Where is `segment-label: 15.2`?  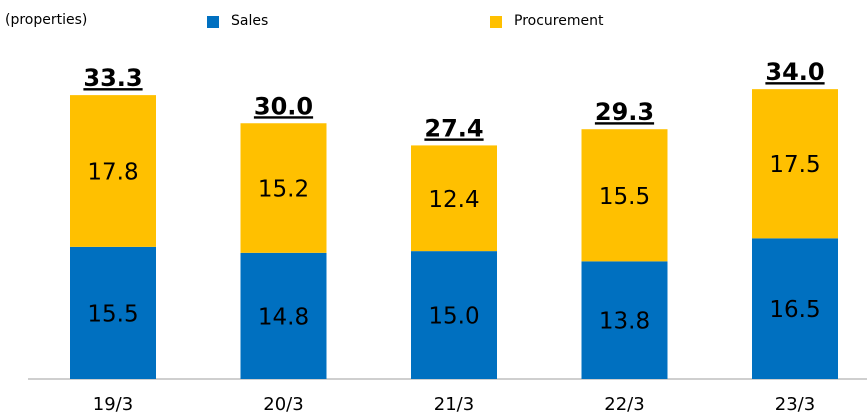
segment-label: 15.2 is located at coordinates (283, 190).